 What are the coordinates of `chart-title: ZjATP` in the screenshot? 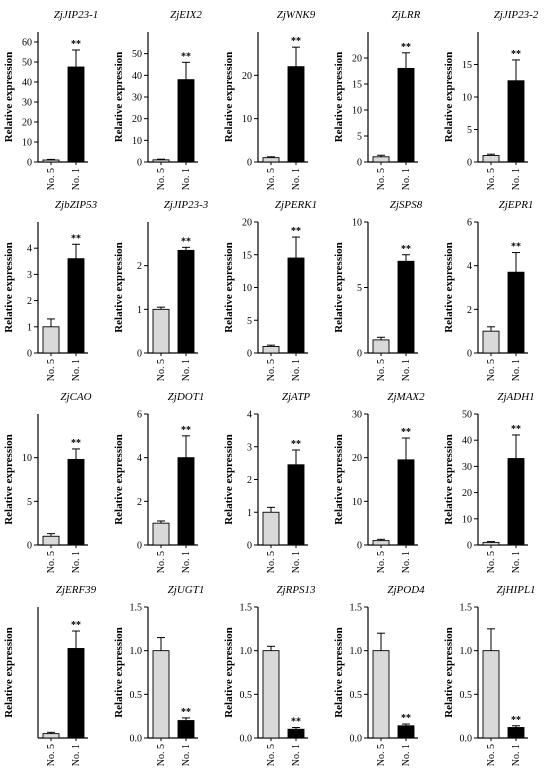 It's located at (296, 397).